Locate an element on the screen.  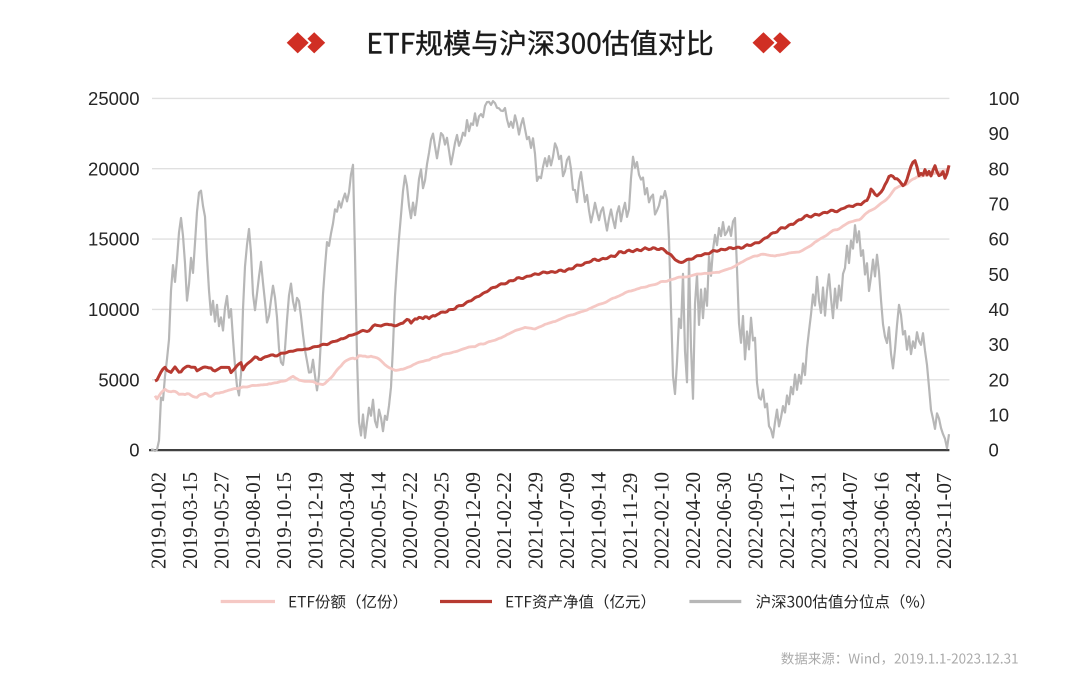
svg-text: 2022-09-05 is located at coordinates (756, 520).